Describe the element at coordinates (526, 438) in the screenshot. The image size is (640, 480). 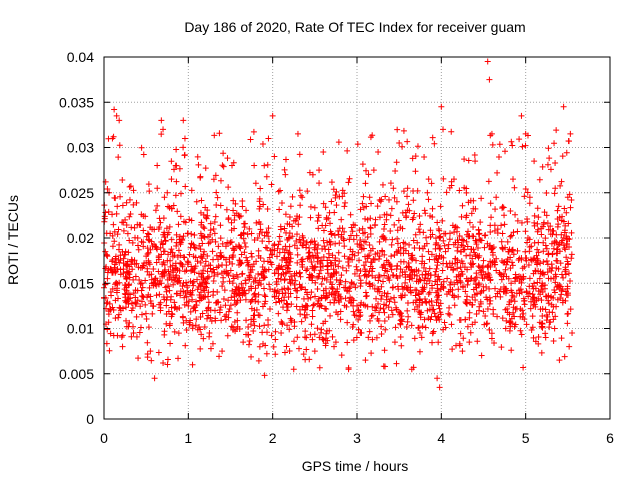
I see `x-tick-label: 5` at that location.